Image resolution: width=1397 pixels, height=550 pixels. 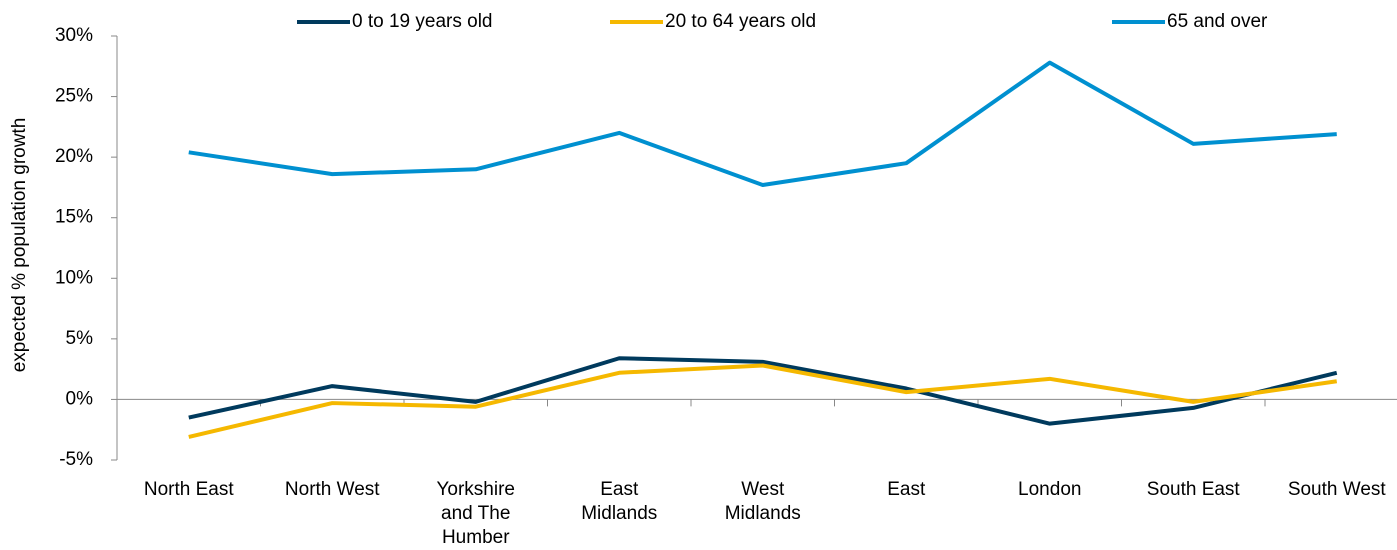 I want to click on x-tick-label: South East, so click(x=1194, y=489).